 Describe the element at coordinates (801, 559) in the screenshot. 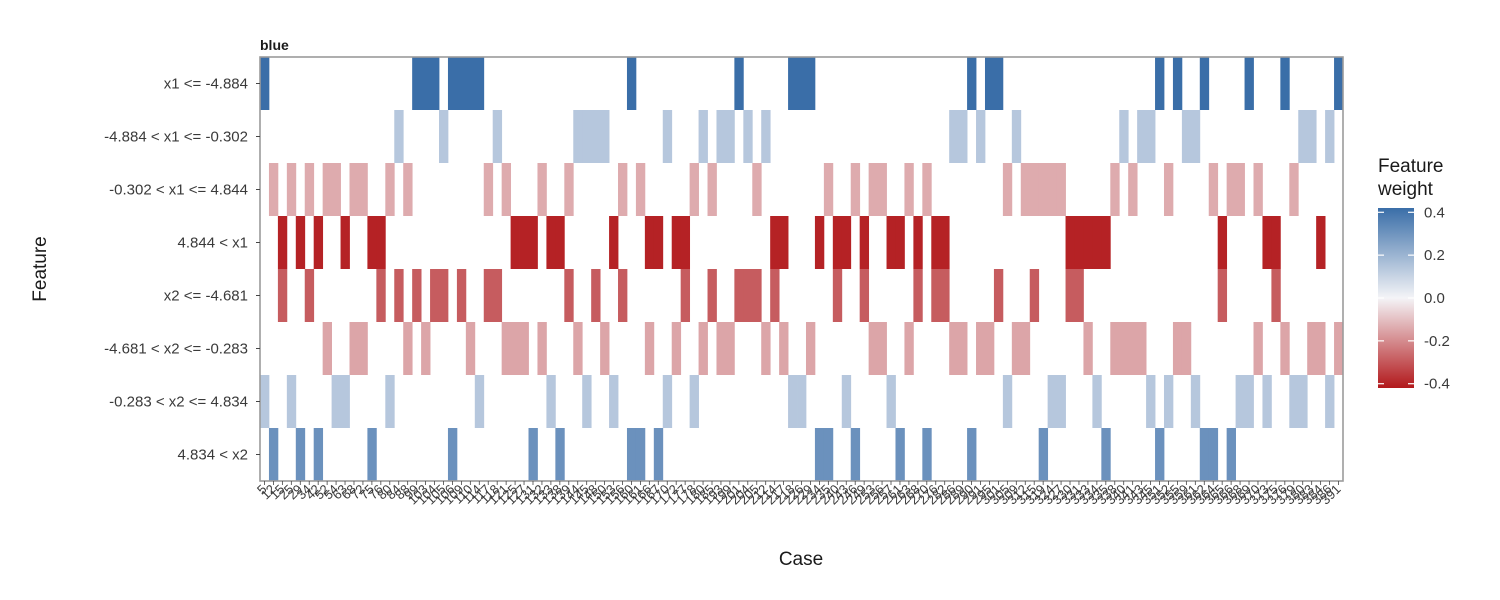

I see `x-axis-title: Case` at that location.